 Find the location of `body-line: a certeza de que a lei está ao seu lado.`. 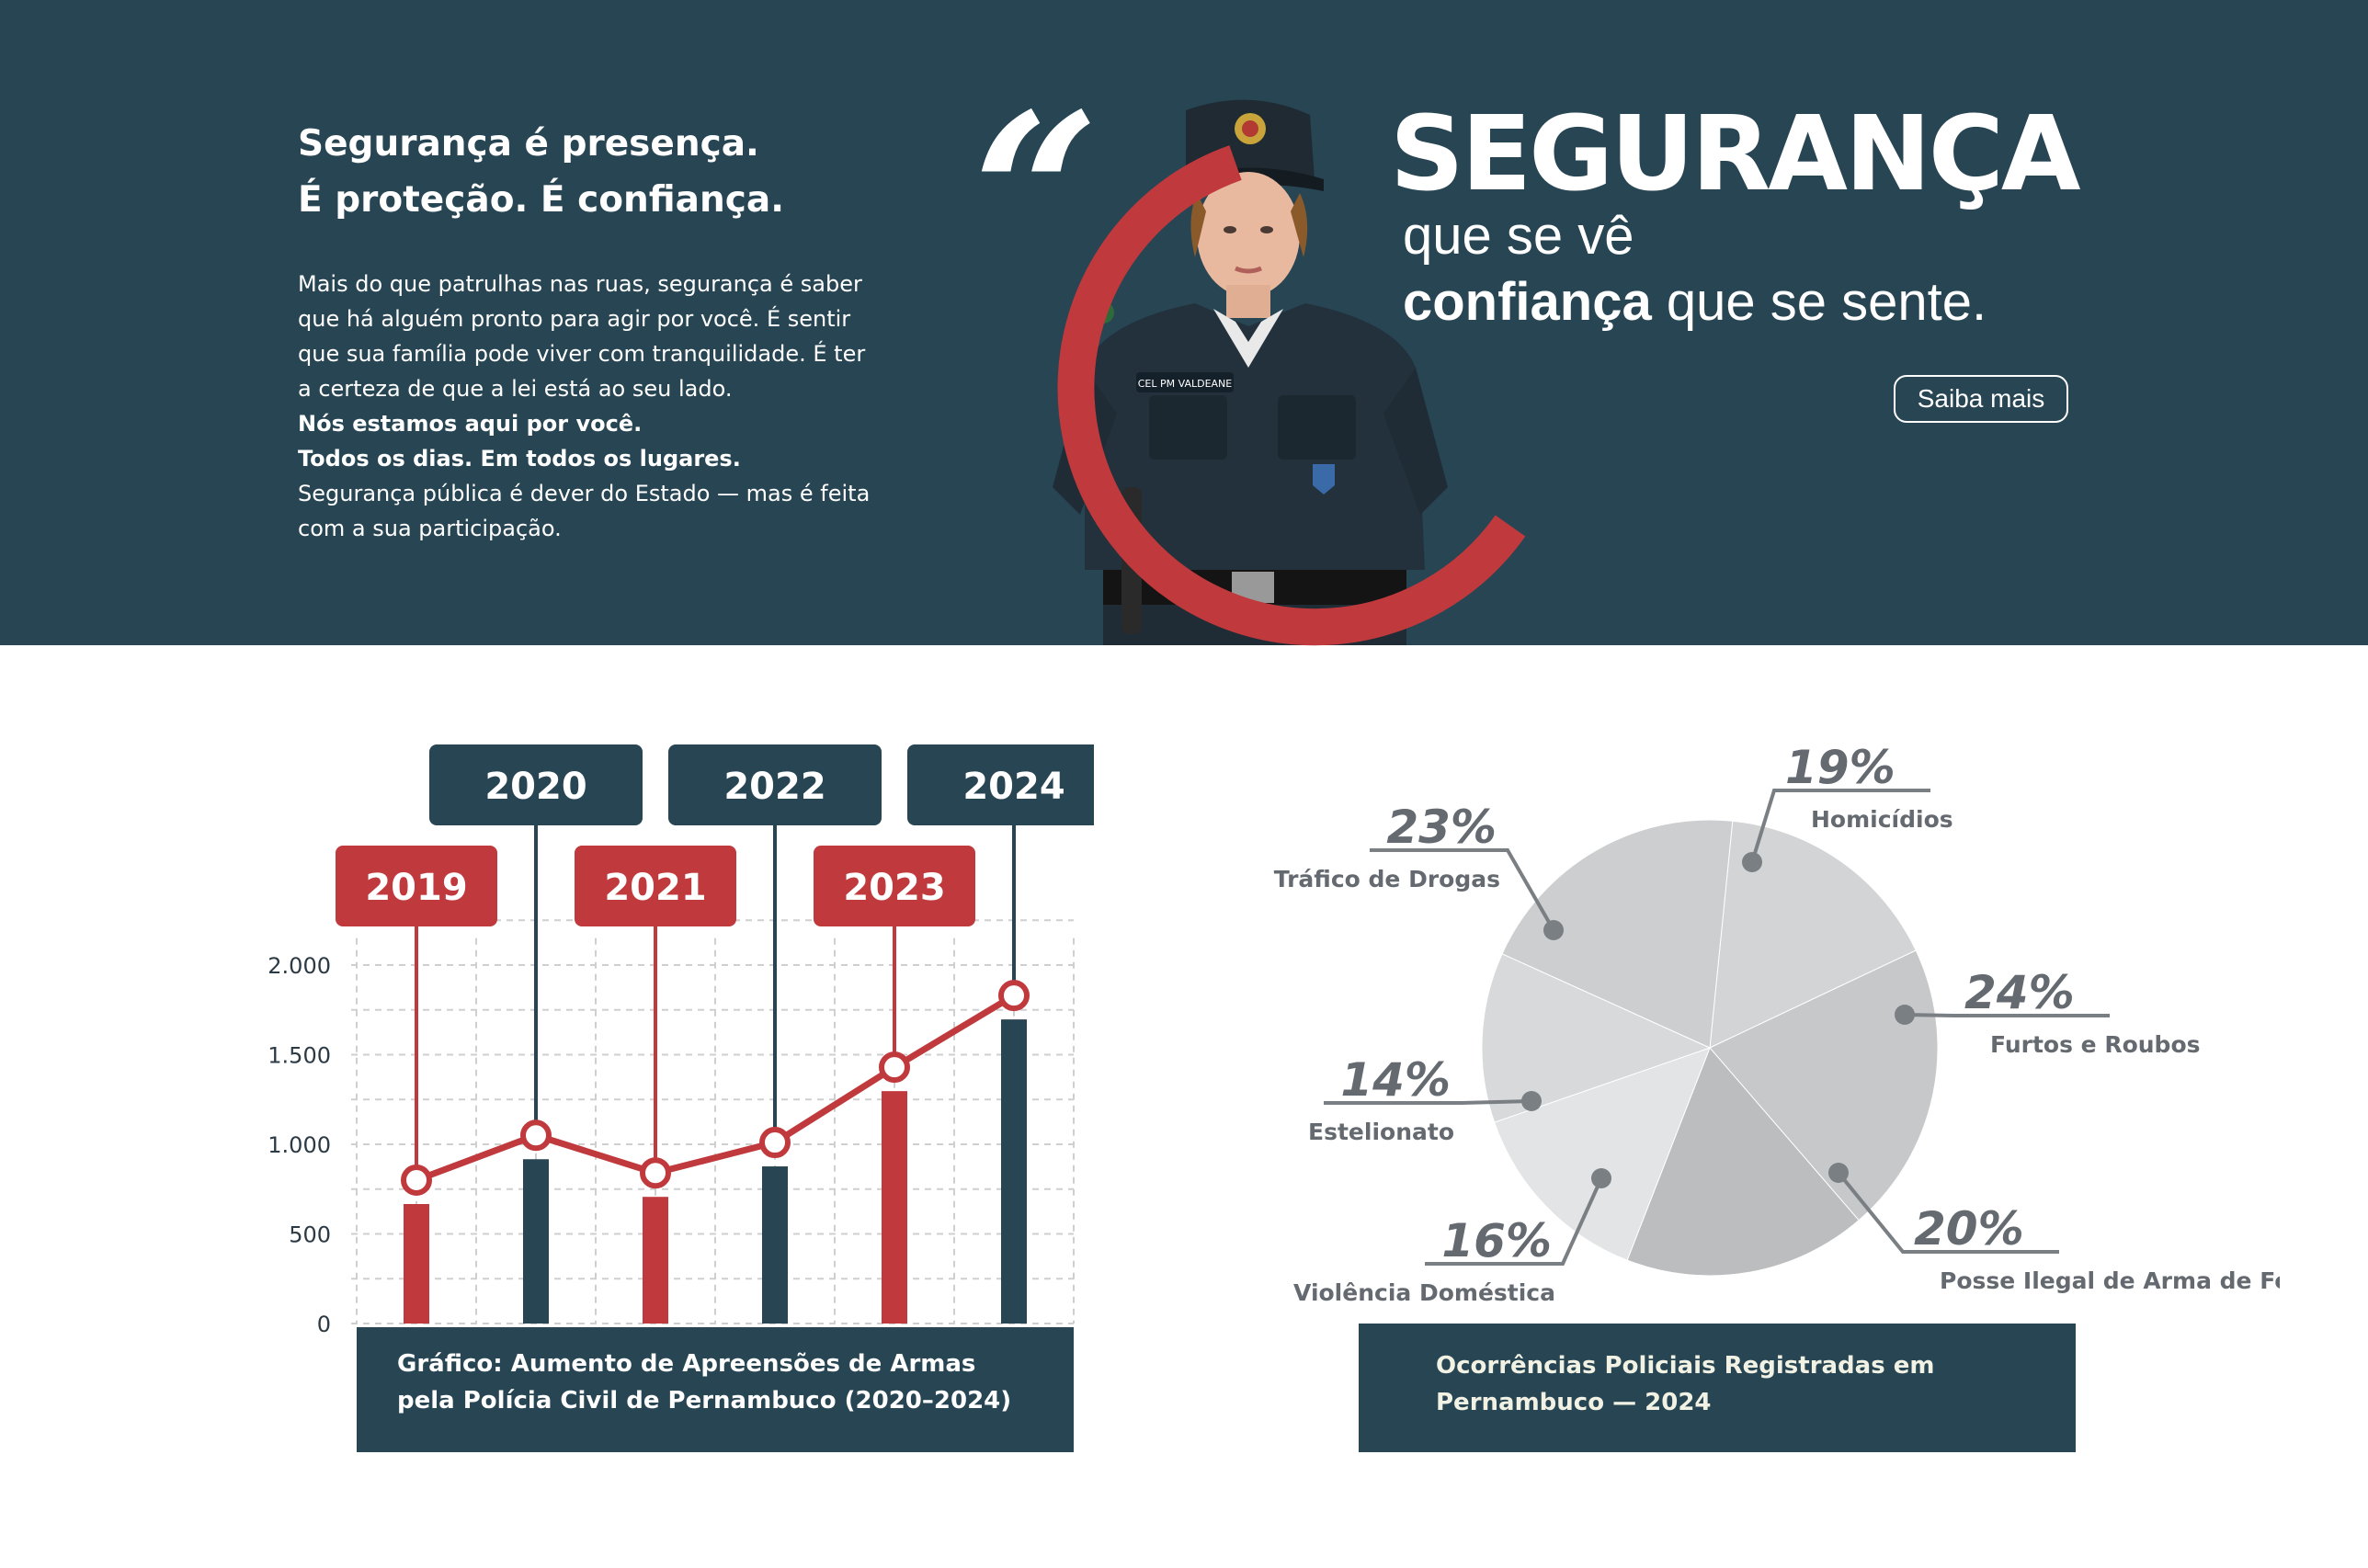

body-line: a certeza de que a lei está ao seu lado. is located at coordinates (515, 389).